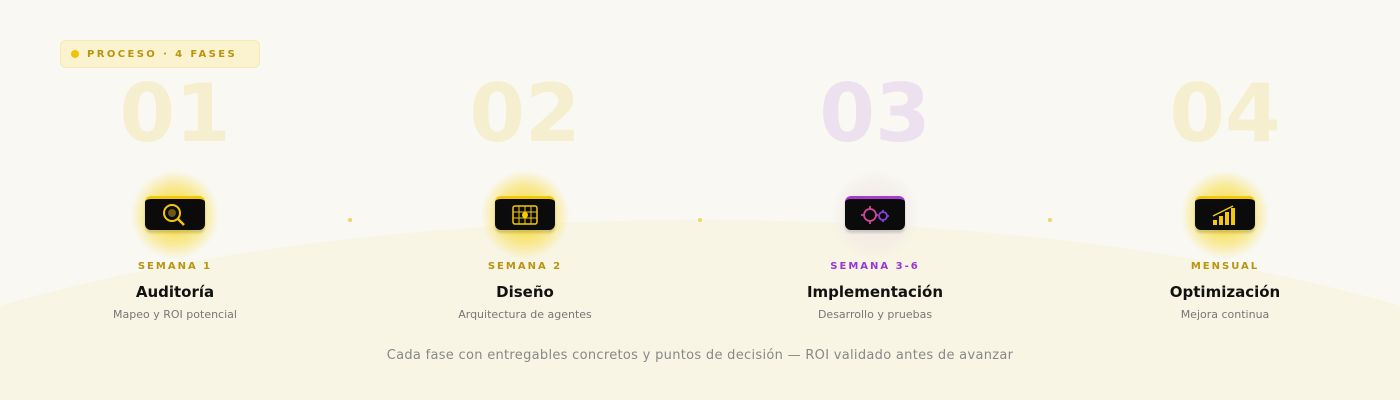 The height and width of the screenshot is (400, 1400). I want to click on gears-icon, so click(875, 213).